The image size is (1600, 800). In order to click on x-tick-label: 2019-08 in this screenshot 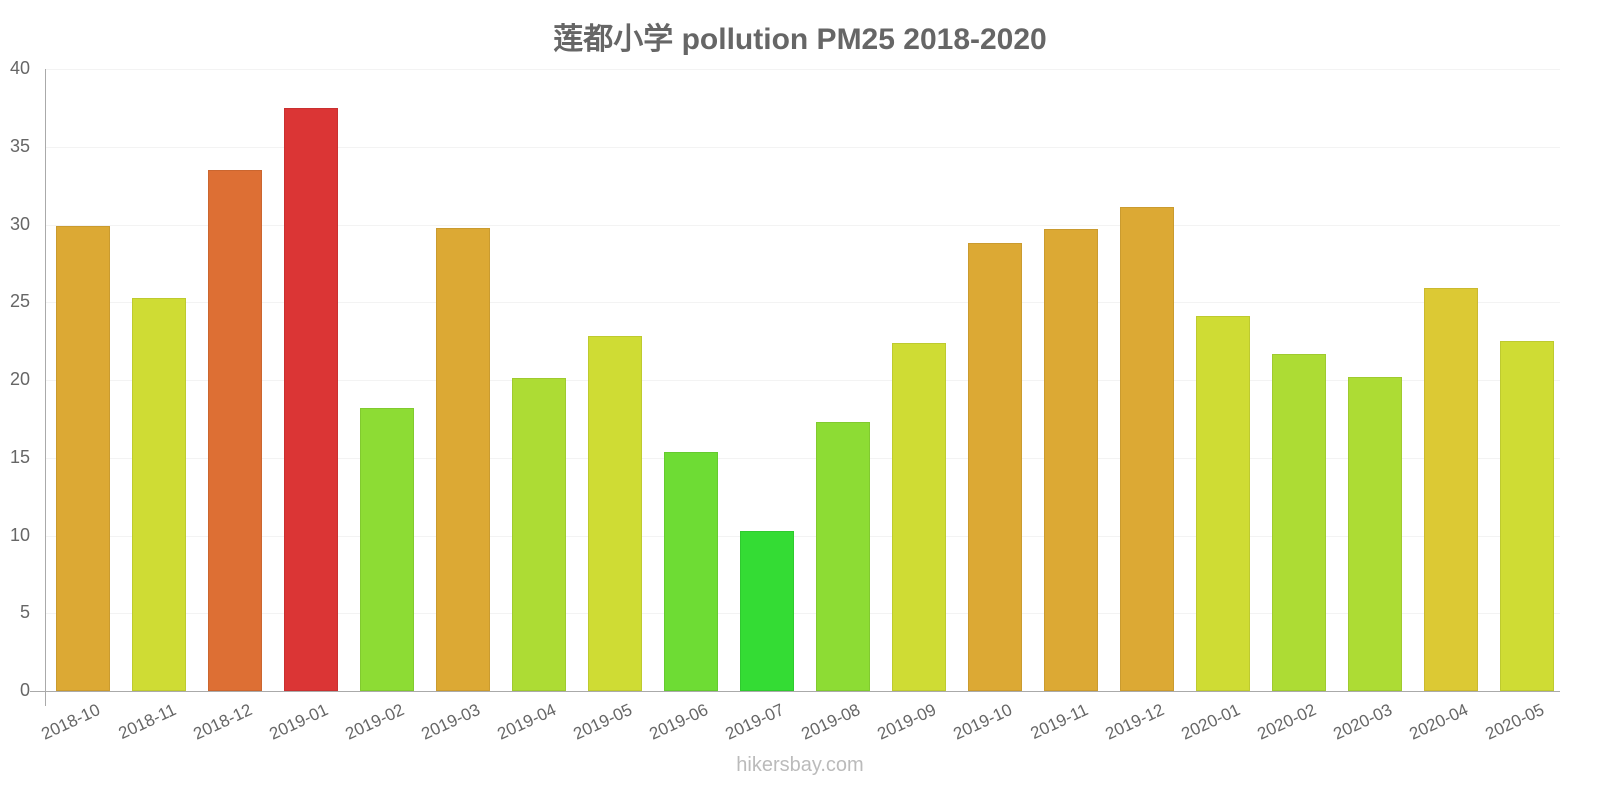, I will do `click(831, 722)`.